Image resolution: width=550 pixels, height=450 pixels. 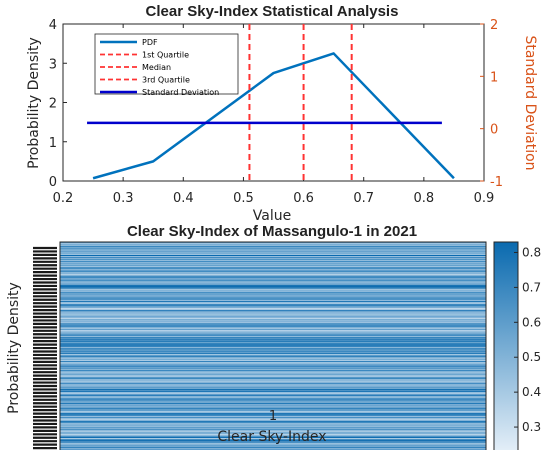 I want to click on x-tick-label: 0.9, so click(x=484, y=198).